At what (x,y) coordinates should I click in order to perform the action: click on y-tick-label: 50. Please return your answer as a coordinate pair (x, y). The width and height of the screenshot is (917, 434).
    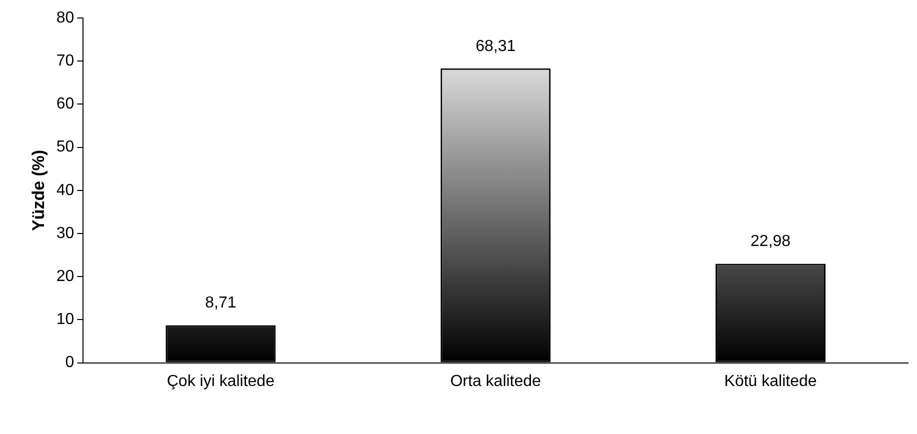
    Looking at the image, I should click on (65, 147).